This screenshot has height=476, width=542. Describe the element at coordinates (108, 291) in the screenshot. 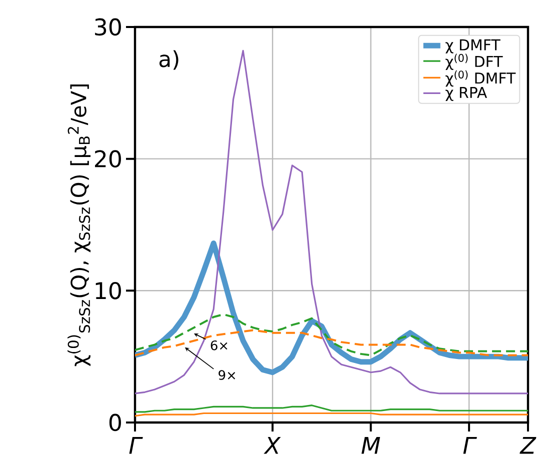

I see `y-tick-label: 10` at that location.